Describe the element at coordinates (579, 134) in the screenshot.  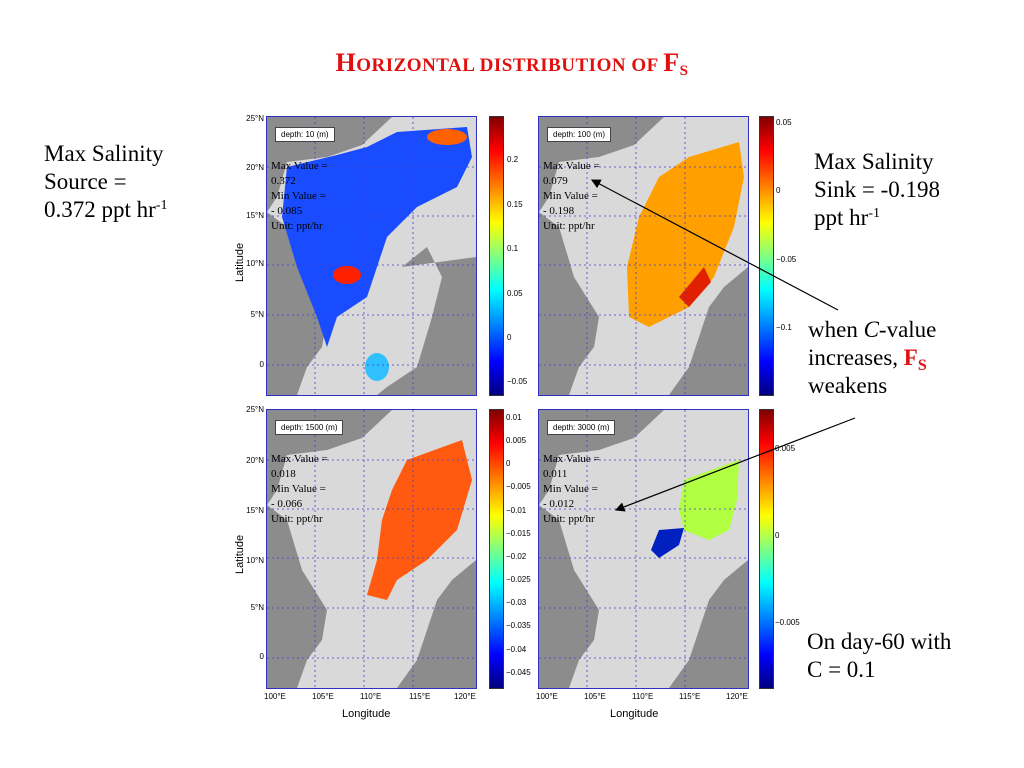
I see `depth-label: depth: 100 (m)` at that location.